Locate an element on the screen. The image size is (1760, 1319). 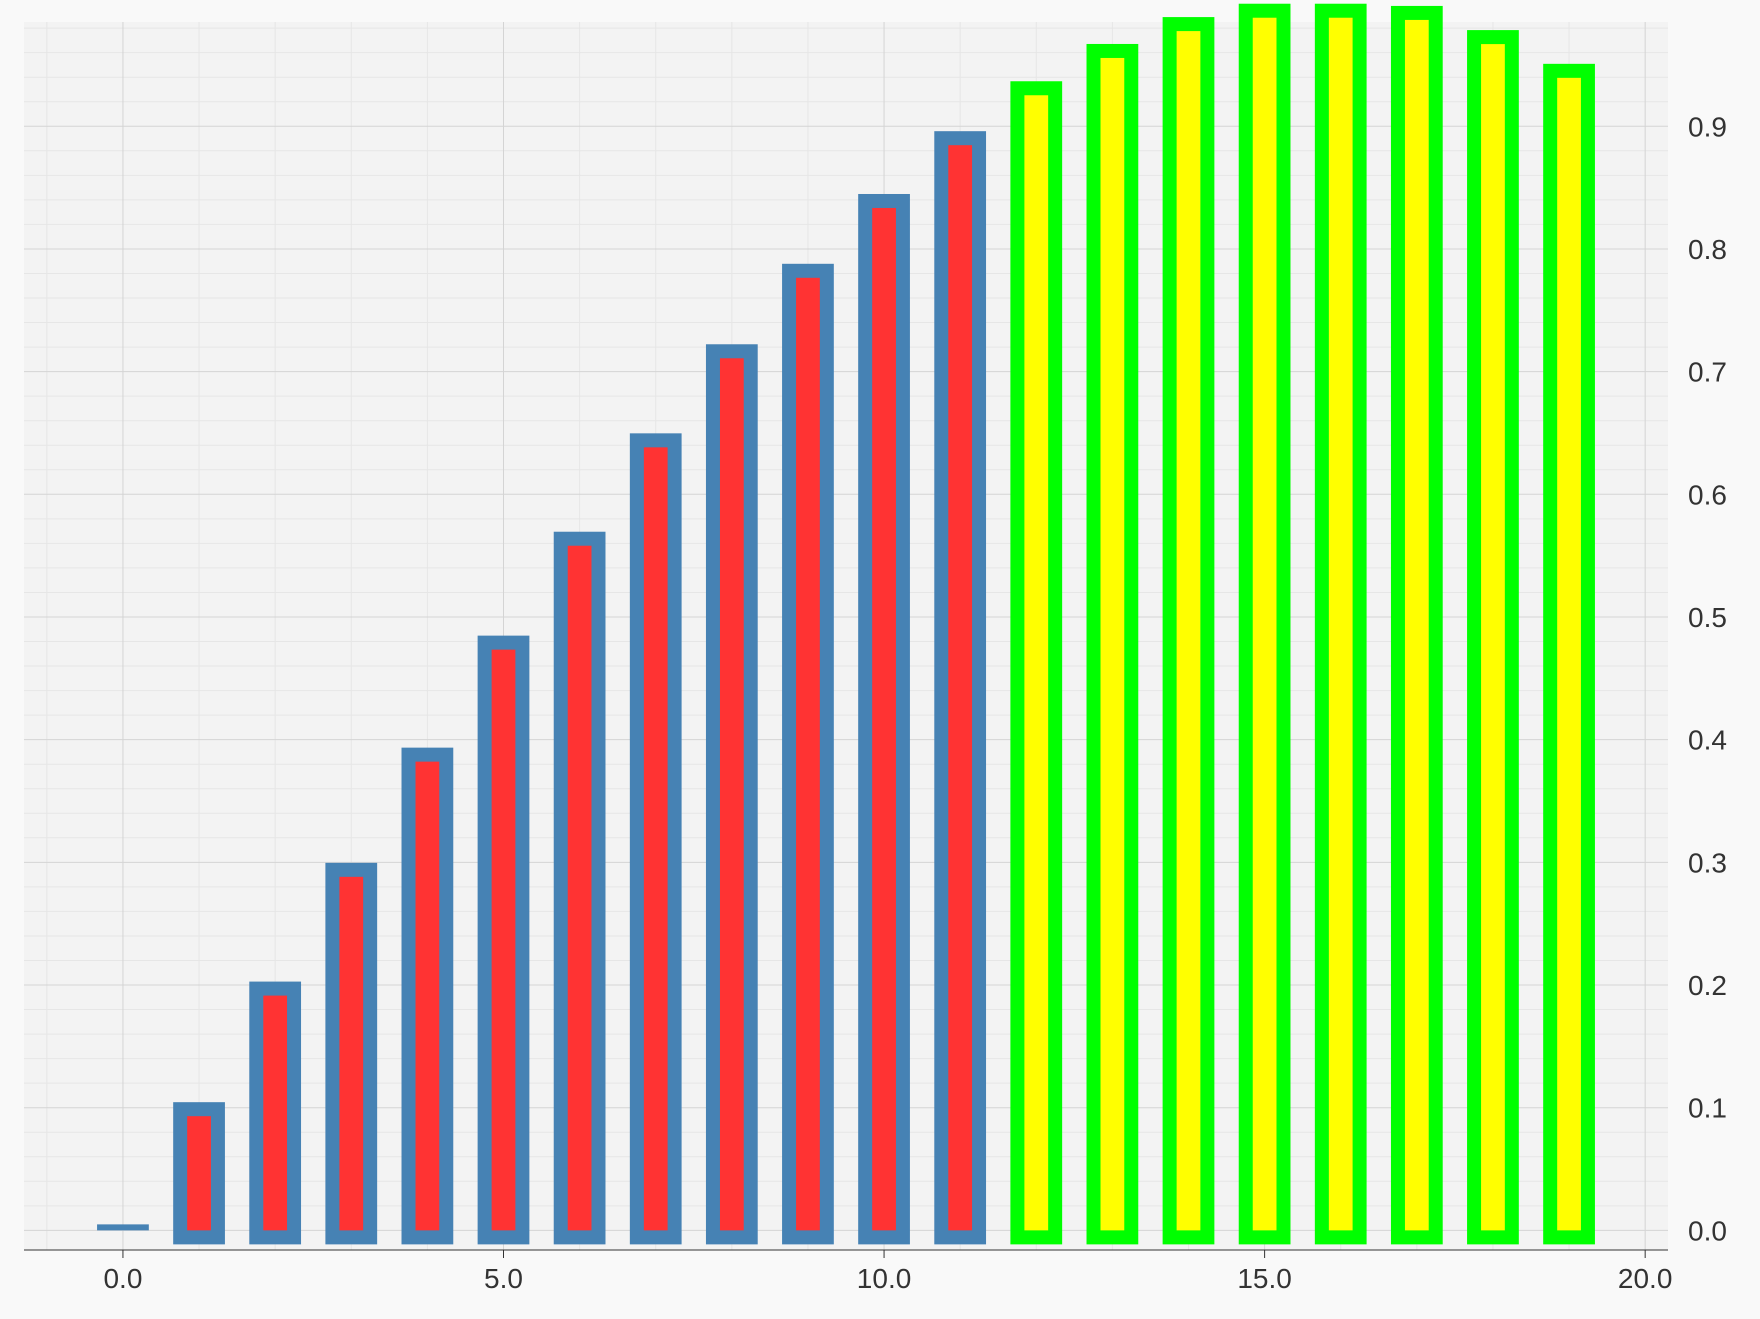
x-tick-label: 20.0 is located at coordinates (1645, 1278).